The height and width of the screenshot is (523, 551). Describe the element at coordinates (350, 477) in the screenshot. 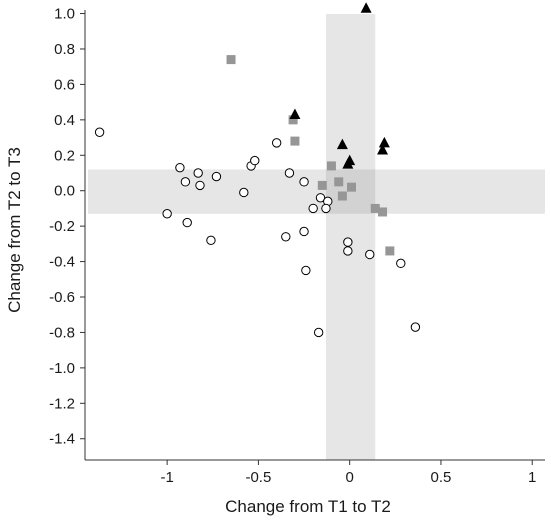

I see `x-tick-label: 0` at that location.